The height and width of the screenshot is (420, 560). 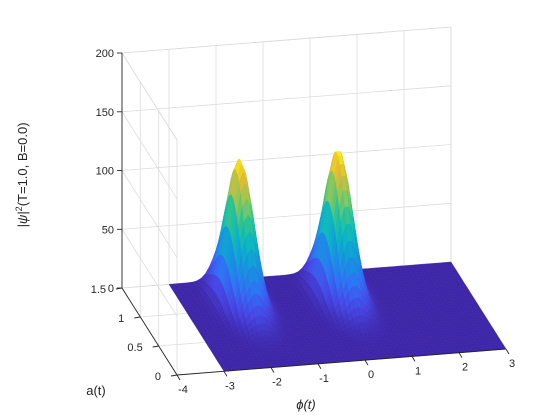 What do you see at coordinates (341, 362) in the screenshot?
I see `x-axis-line` at bounding box center [341, 362].